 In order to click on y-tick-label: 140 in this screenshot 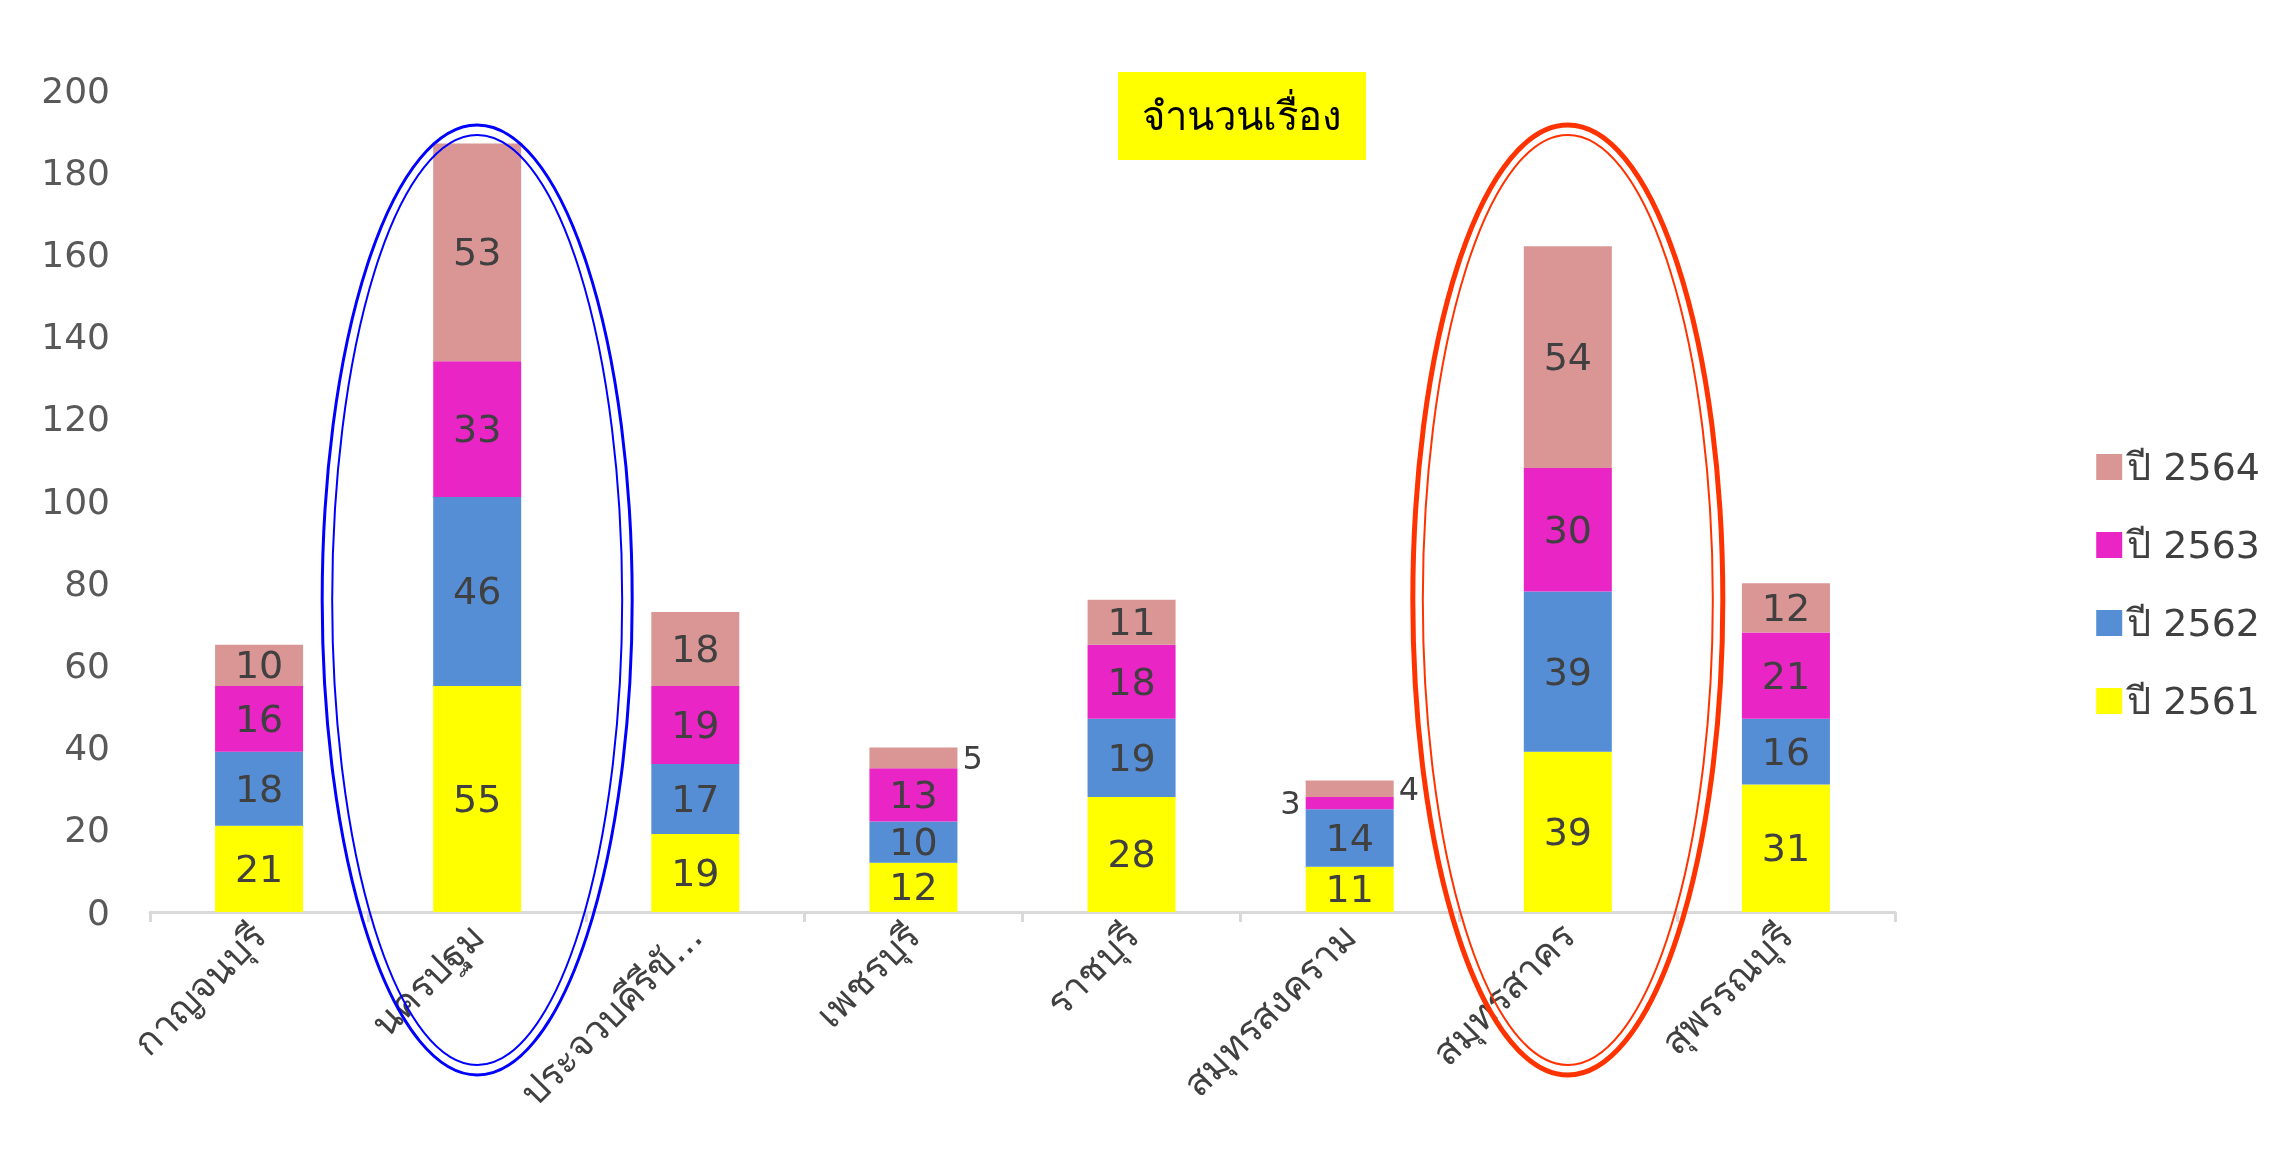, I will do `click(75, 337)`.